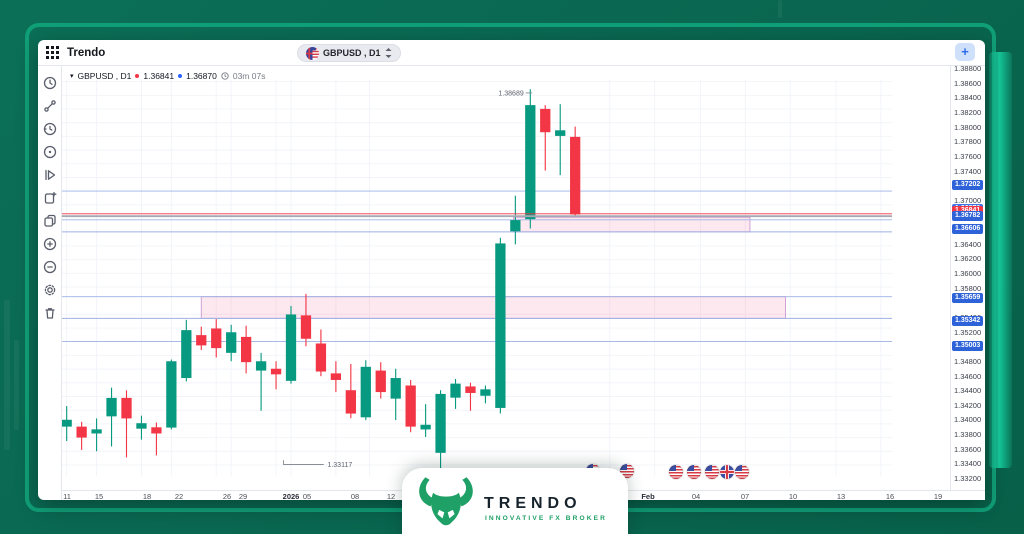 The height and width of the screenshot is (534, 1024). What do you see at coordinates (307, 496) in the screenshot?
I see `time-axis-label: 05` at bounding box center [307, 496].